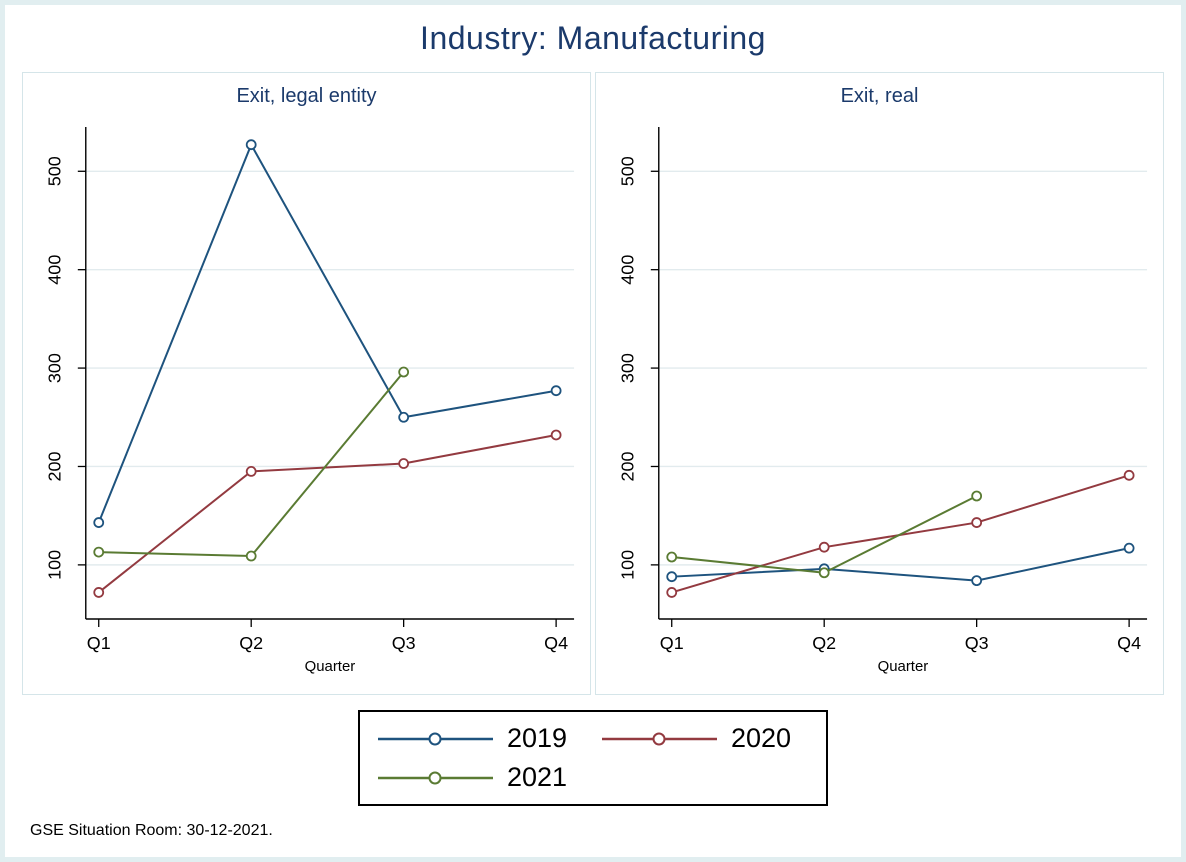 This screenshot has width=1186, height=862. I want to click on legend-entry-2021: 2021, so click(490, 777).